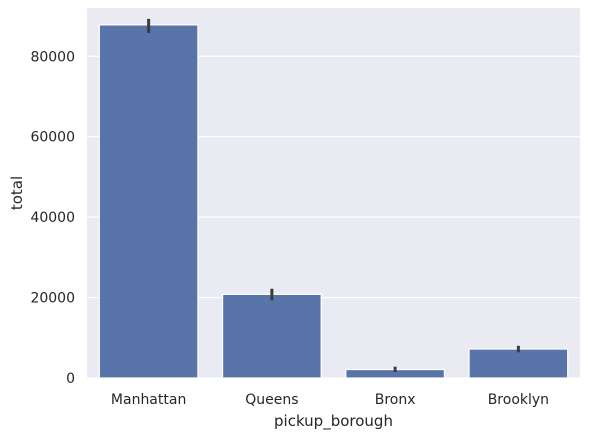 The height and width of the screenshot is (437, 592). What do you see at coordinates (518, 400) in the screenshot?
I see `x-tick-label: Brooklyn` at bounding box center [518, 400].